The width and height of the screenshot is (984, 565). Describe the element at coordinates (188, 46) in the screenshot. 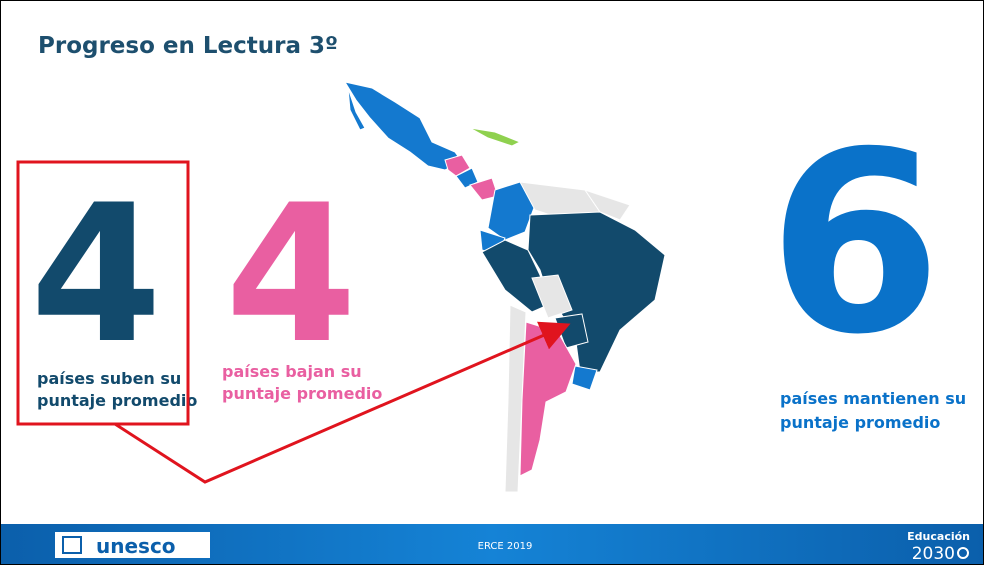

I see `slide-title: Progreso en Lectura 3º` at that location.